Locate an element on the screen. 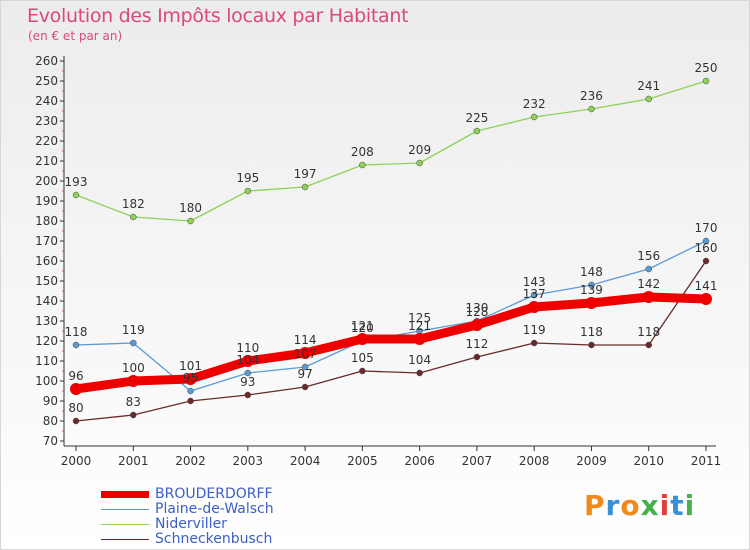  y-tick-label: 240 is located at coordinates (46, 101).